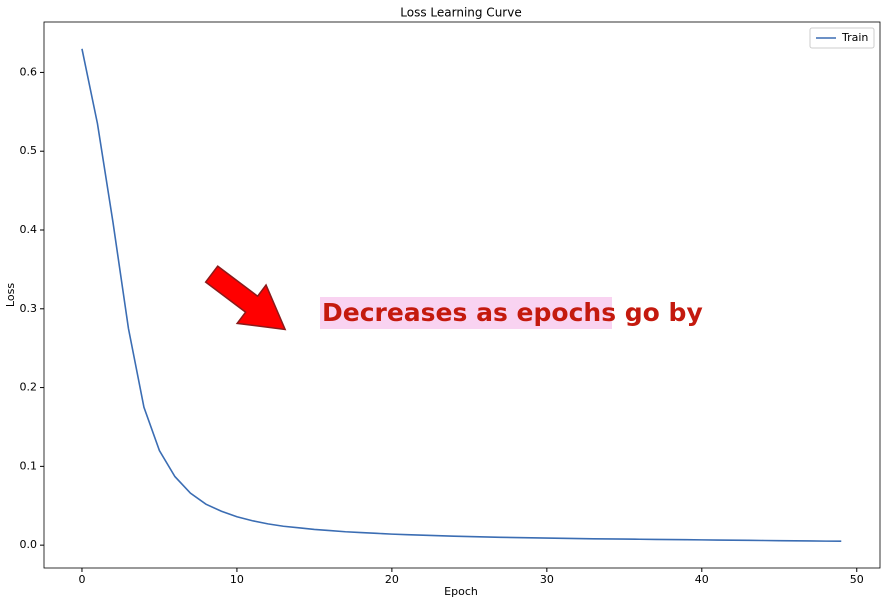  I want to click on x-tick-label: 10, so click(237, 579).